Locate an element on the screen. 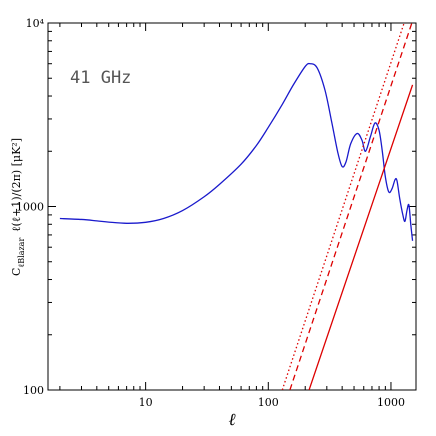 The width and height of the screenshot is (436, 436). x-axis-label: ℓ is located at coordinates (231, 420).